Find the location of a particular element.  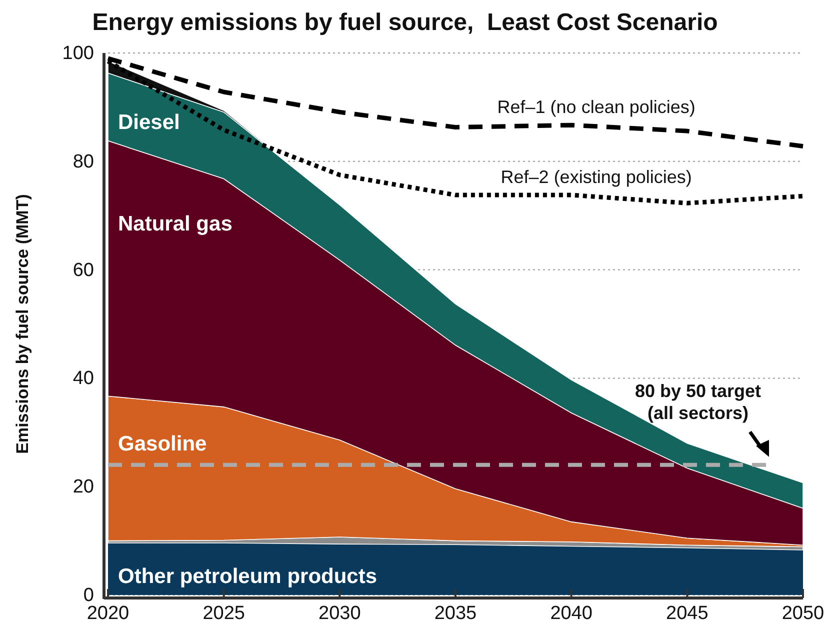

x-tick-label: 2025 is located at coordinates (223, 613).